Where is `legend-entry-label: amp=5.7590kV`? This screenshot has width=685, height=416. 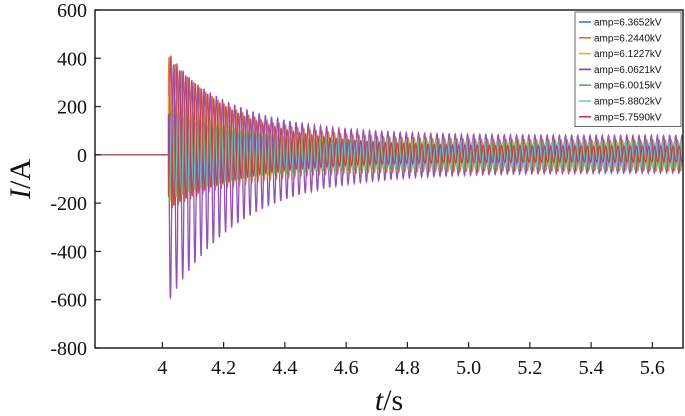 legend-entry-label: amp=5.7590kV is located at coordinates (628, 117).